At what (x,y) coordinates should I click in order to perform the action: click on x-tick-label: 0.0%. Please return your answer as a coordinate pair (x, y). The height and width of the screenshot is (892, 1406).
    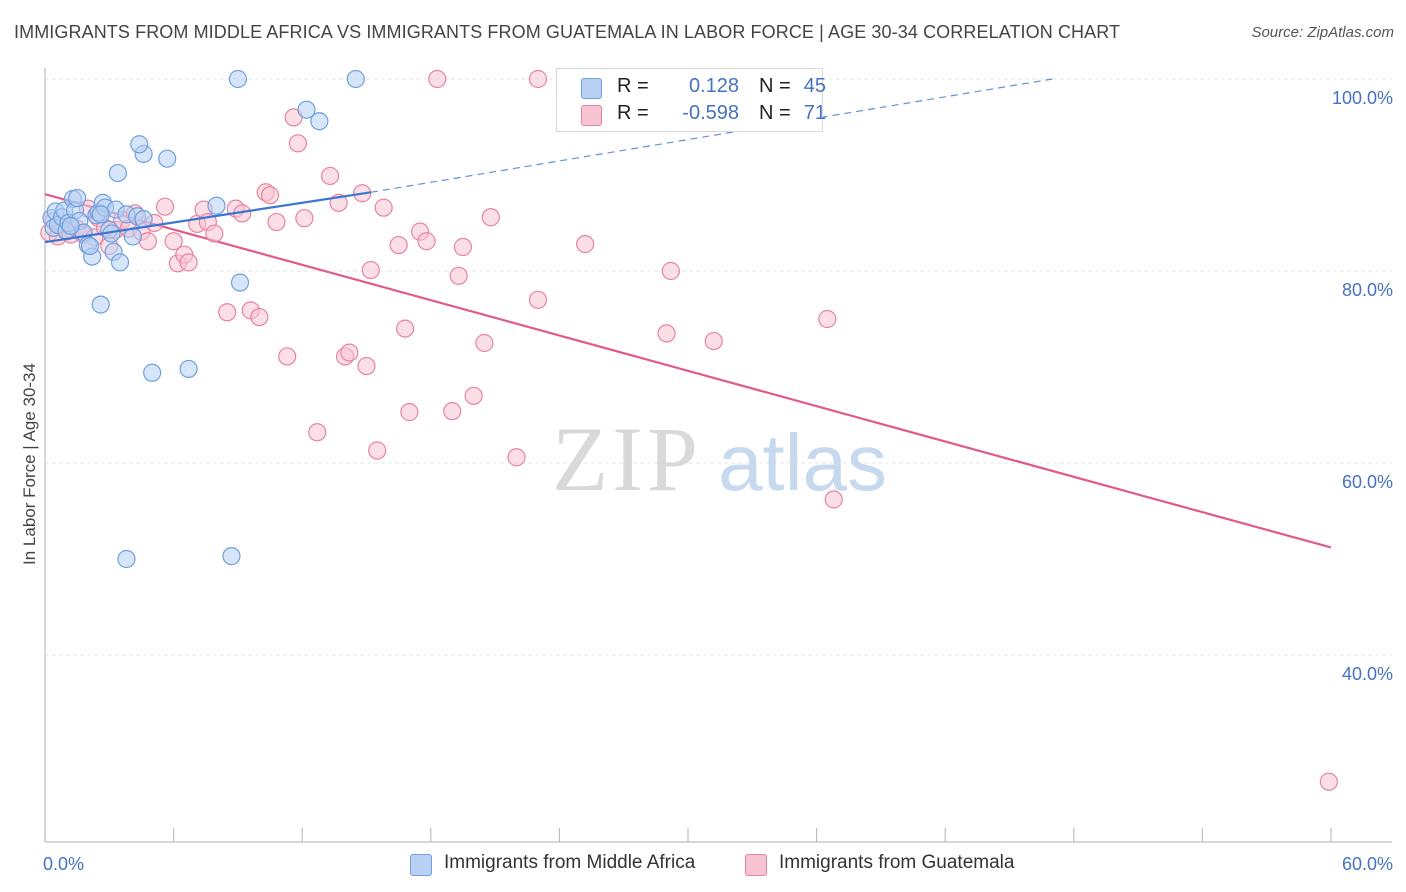
    Looking at the image, I should click on (63, 864).